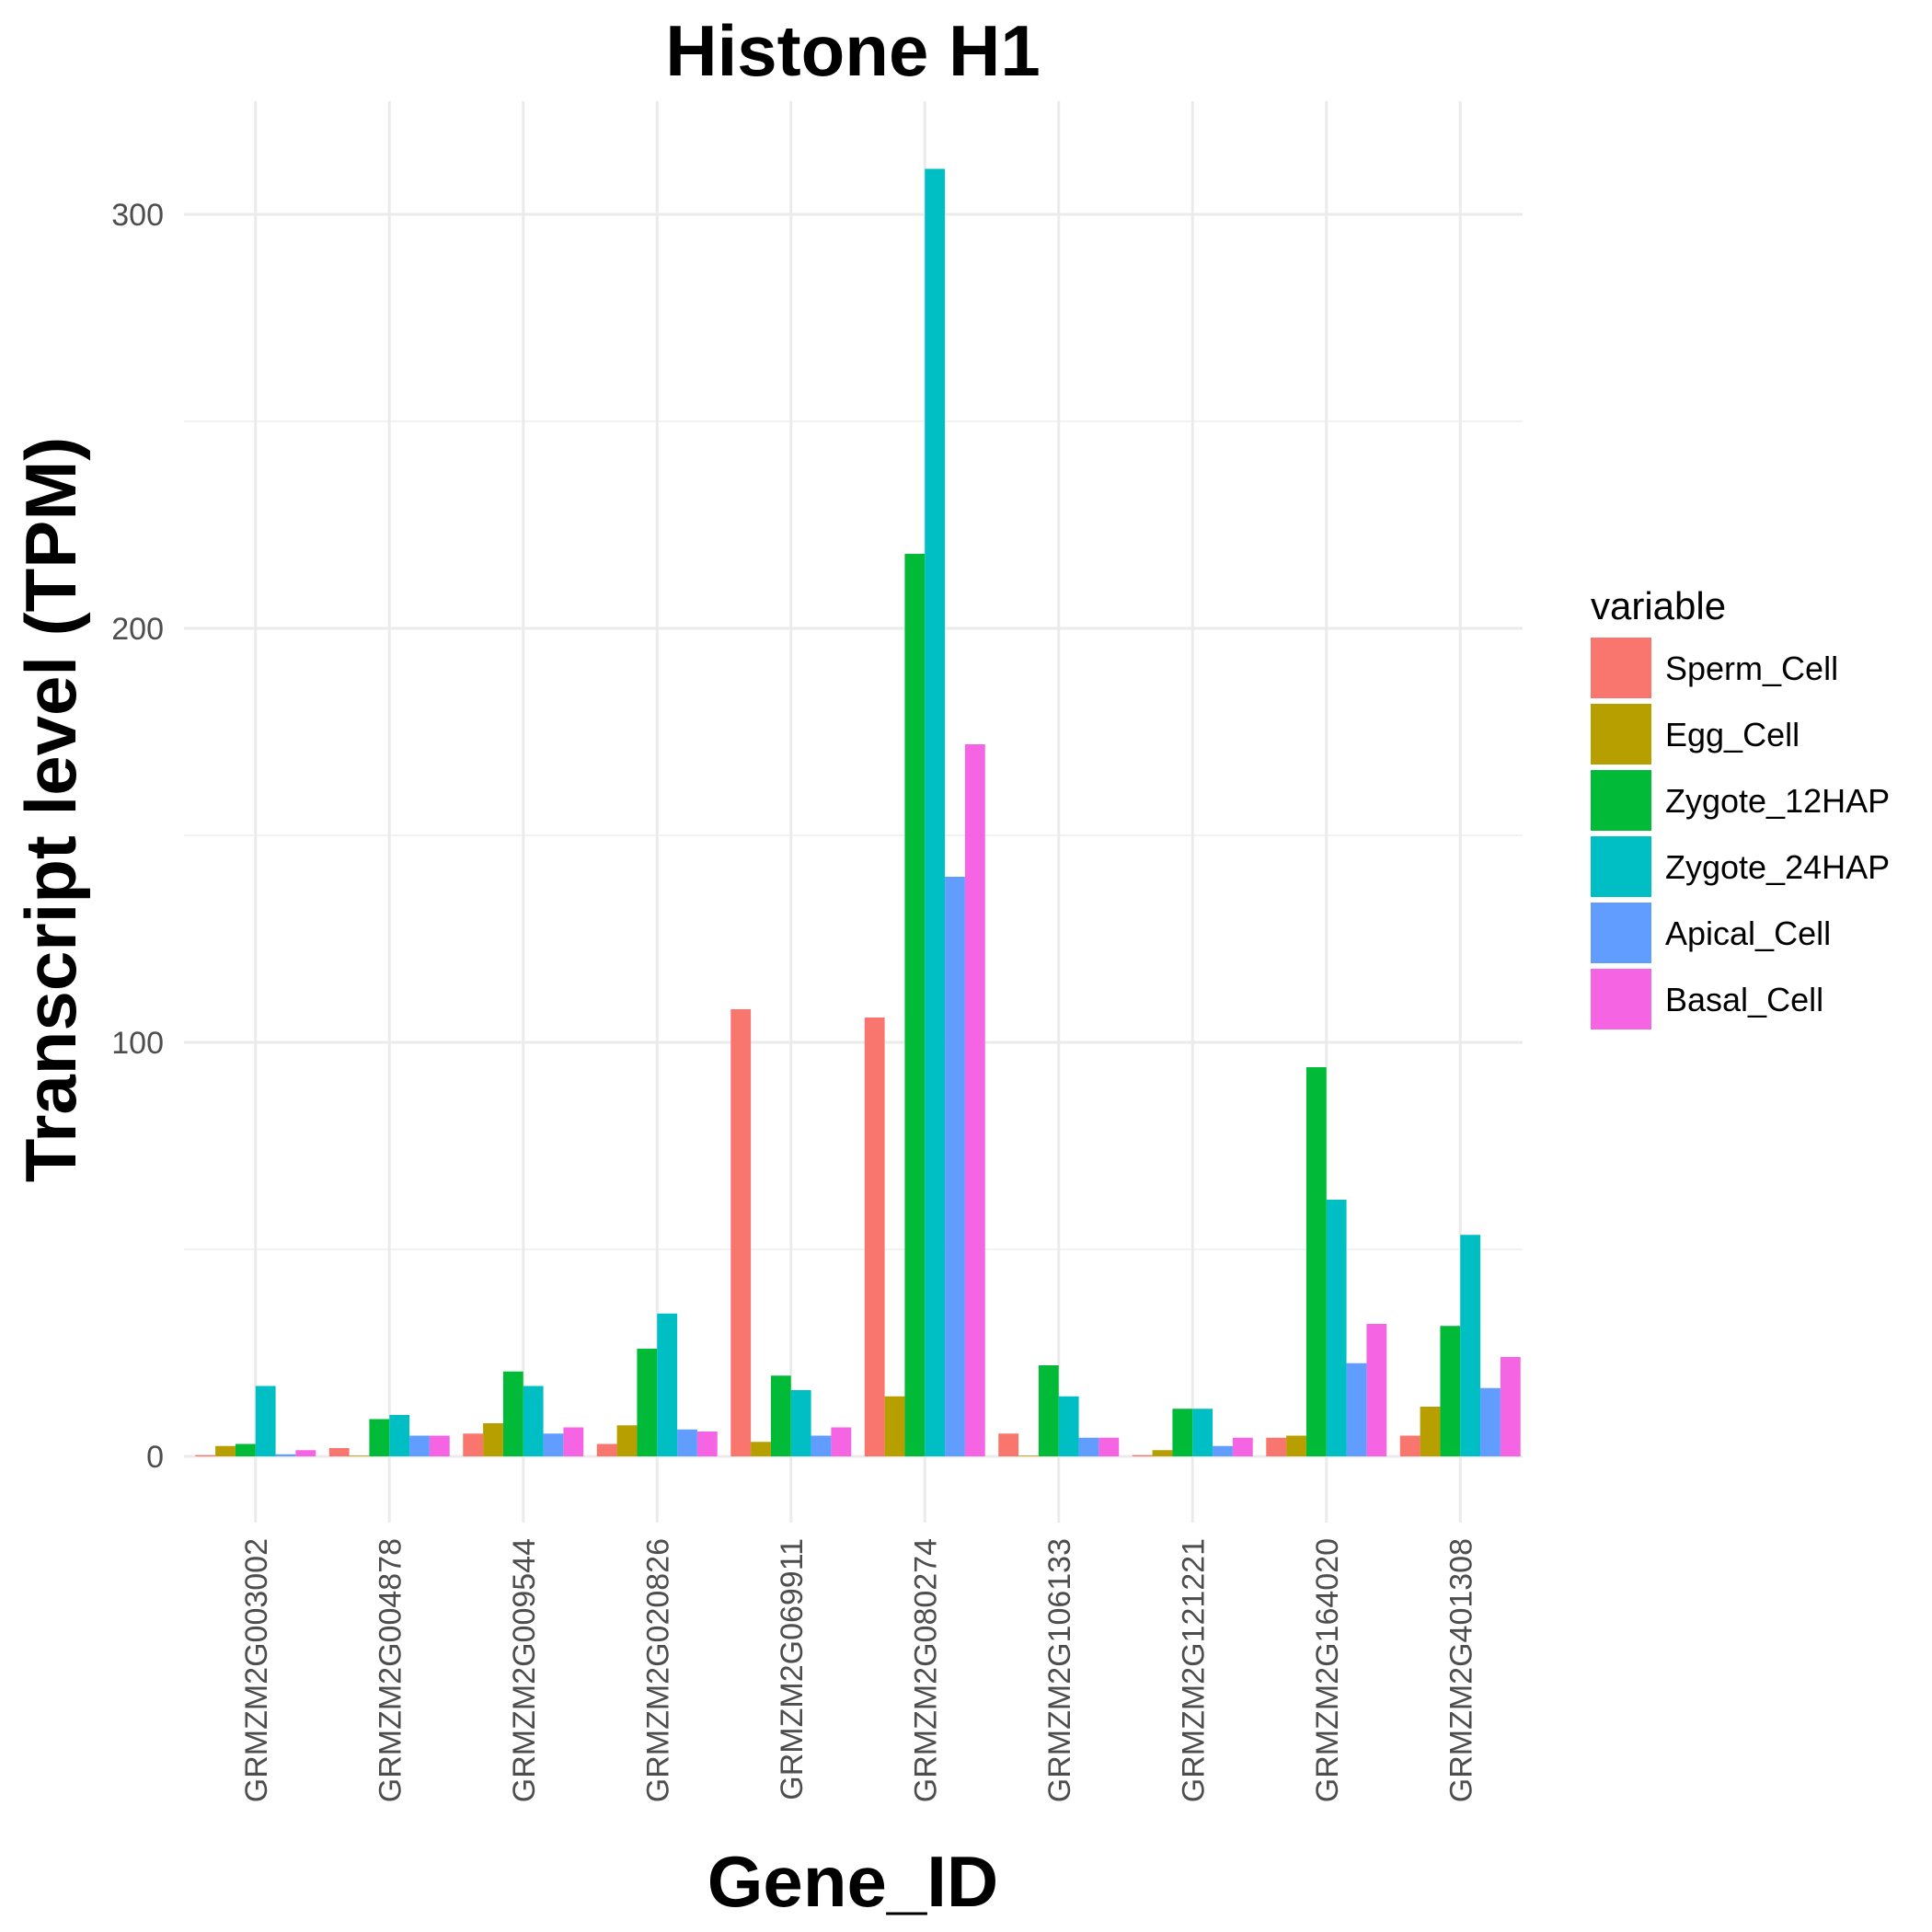 The width and height of the screenshot is (1932, 1932). What do you see at coordinates (1430, 1431) in the screenshot?
I see `bar-Egg_Cell-GRMZM2G401308` at bounding box center [1430, 1431].